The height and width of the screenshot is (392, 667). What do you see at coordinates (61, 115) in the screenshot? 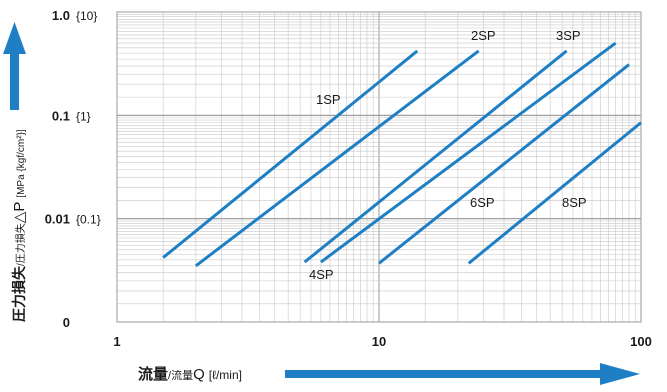
I see `y-tick-label: 0.1` at bounding box center [61, 115].